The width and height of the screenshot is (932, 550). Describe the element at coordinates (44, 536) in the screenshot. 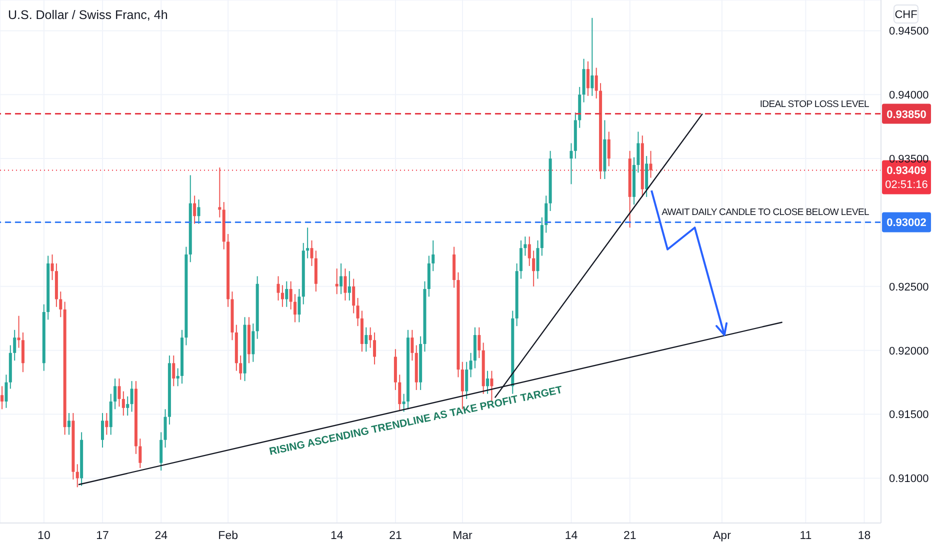

I see `x-tick-label: 10` at that location.